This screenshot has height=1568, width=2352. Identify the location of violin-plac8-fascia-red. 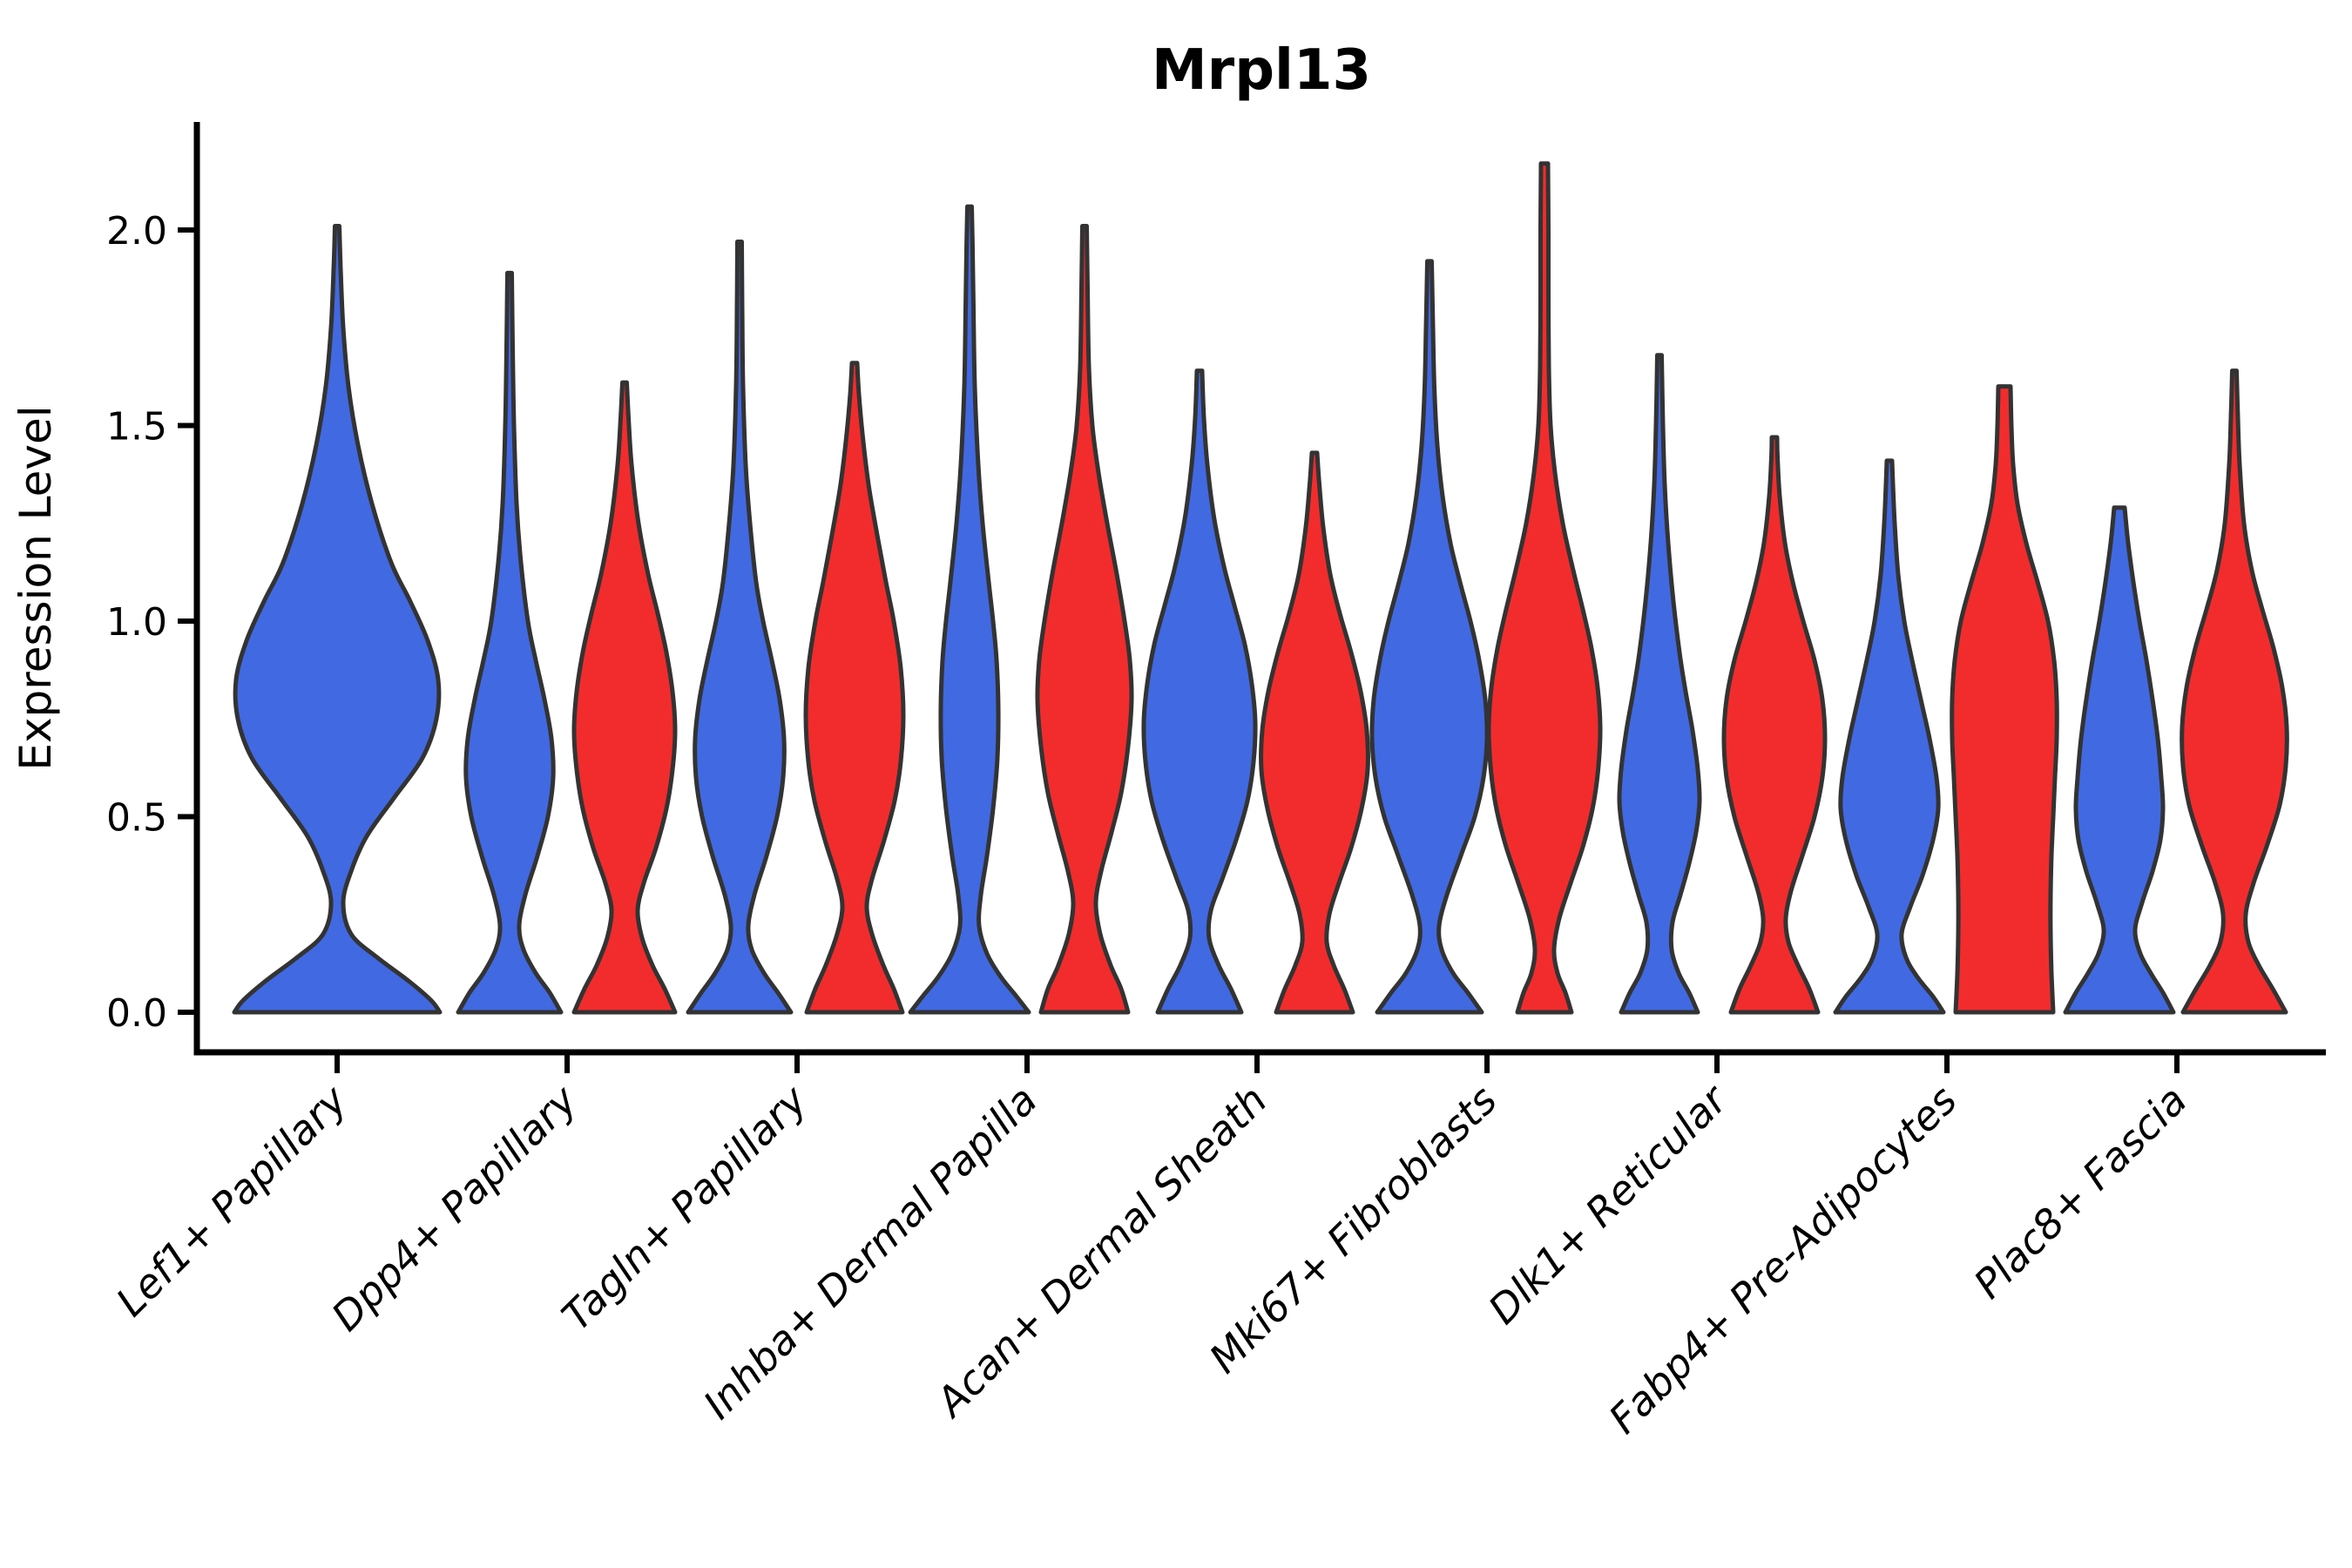
(2234, 692).